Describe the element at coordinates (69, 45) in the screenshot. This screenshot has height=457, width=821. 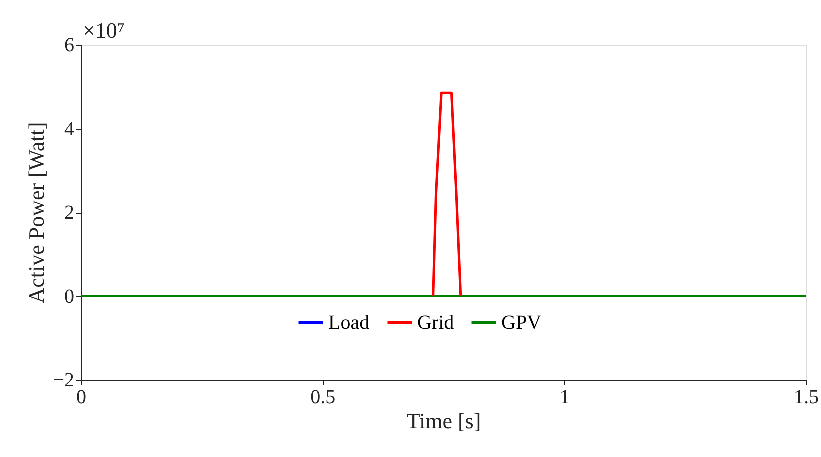
I see `y-tick-label: 6` at that location.